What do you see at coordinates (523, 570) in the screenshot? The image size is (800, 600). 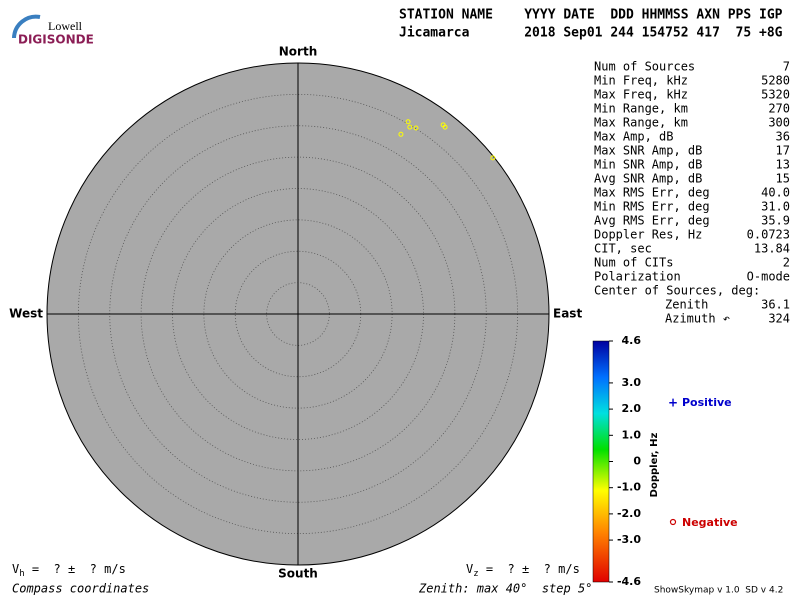 I see `vz-text: Vz = ? ± ? m/s` at bounding box center [523, 570].